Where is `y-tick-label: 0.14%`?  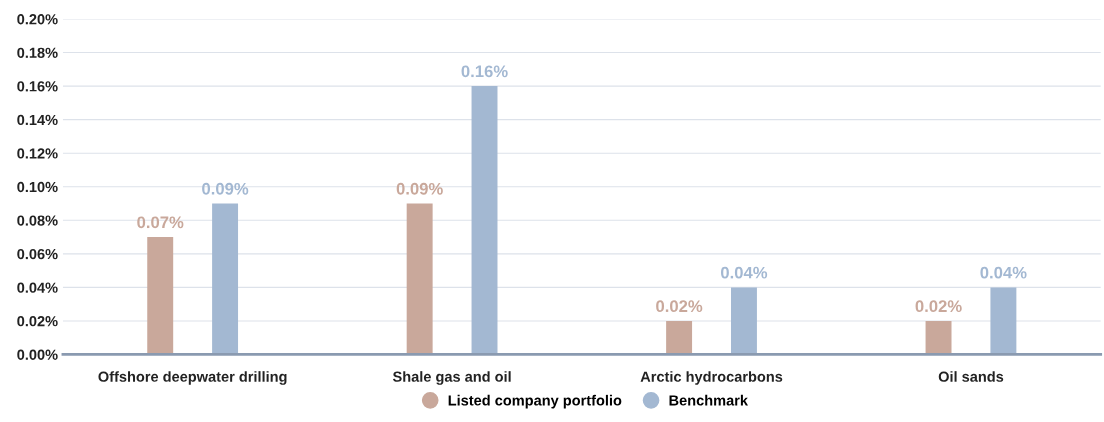
y-tick-label: 0.14% is located at coordinates (37, 120).